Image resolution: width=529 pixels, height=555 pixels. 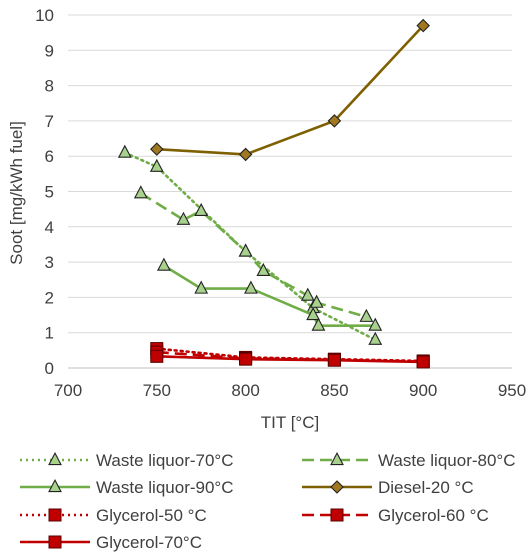 I want to click on y-tick-label-4: 4, so click(x=49, y=227).